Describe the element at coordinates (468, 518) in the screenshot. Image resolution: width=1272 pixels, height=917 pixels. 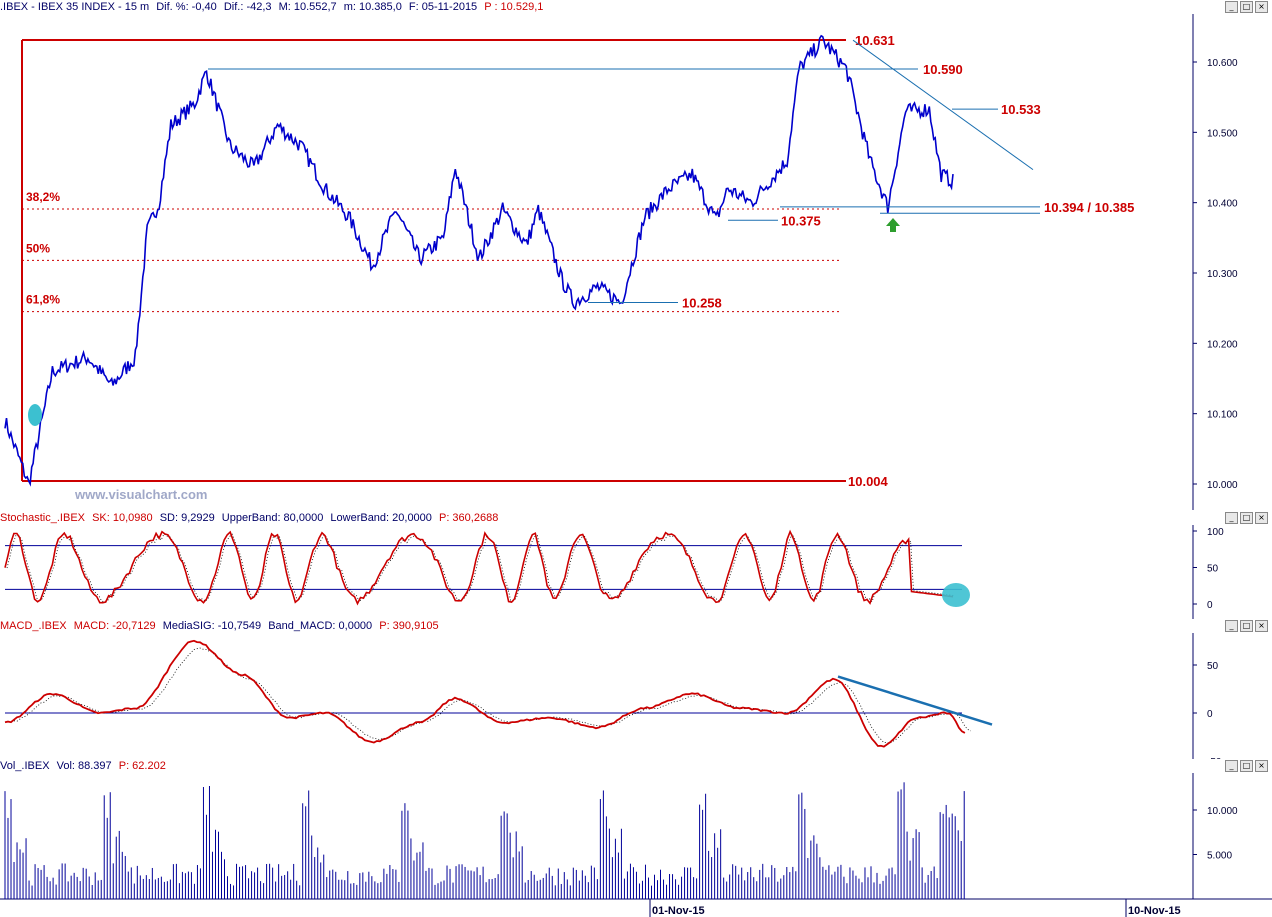
I see `stoch-p: P: 360,2688` at that location.